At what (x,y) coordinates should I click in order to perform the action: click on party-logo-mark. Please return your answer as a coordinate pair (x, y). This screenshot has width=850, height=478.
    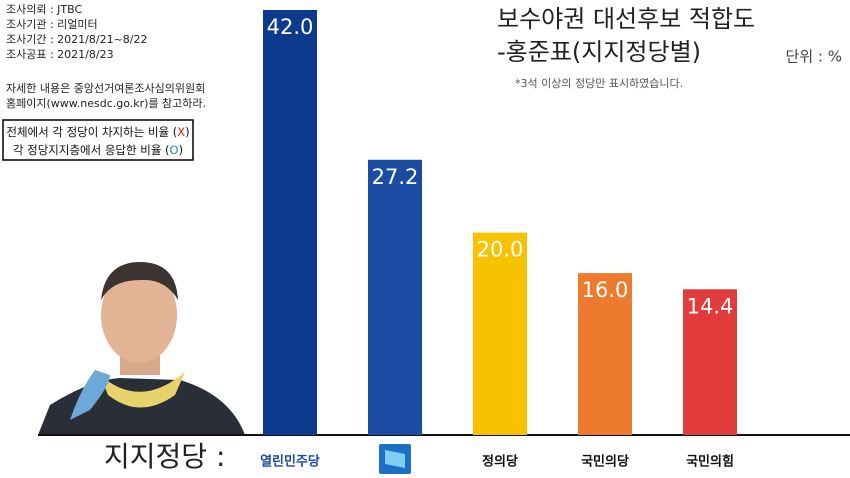
    Looking at the image, I should click on (395, 459).